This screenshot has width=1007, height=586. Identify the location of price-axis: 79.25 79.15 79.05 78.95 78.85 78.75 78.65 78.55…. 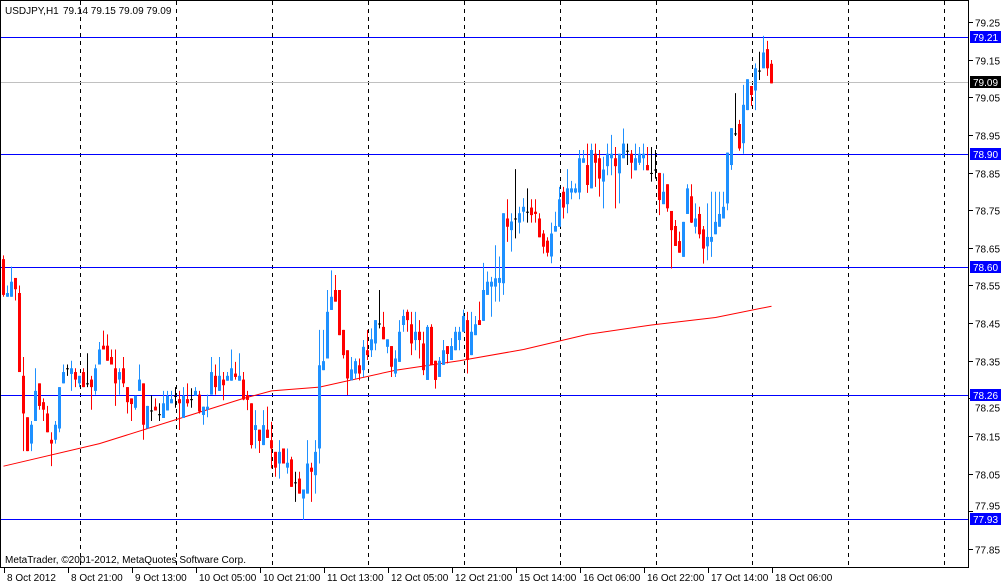
(984, 288).